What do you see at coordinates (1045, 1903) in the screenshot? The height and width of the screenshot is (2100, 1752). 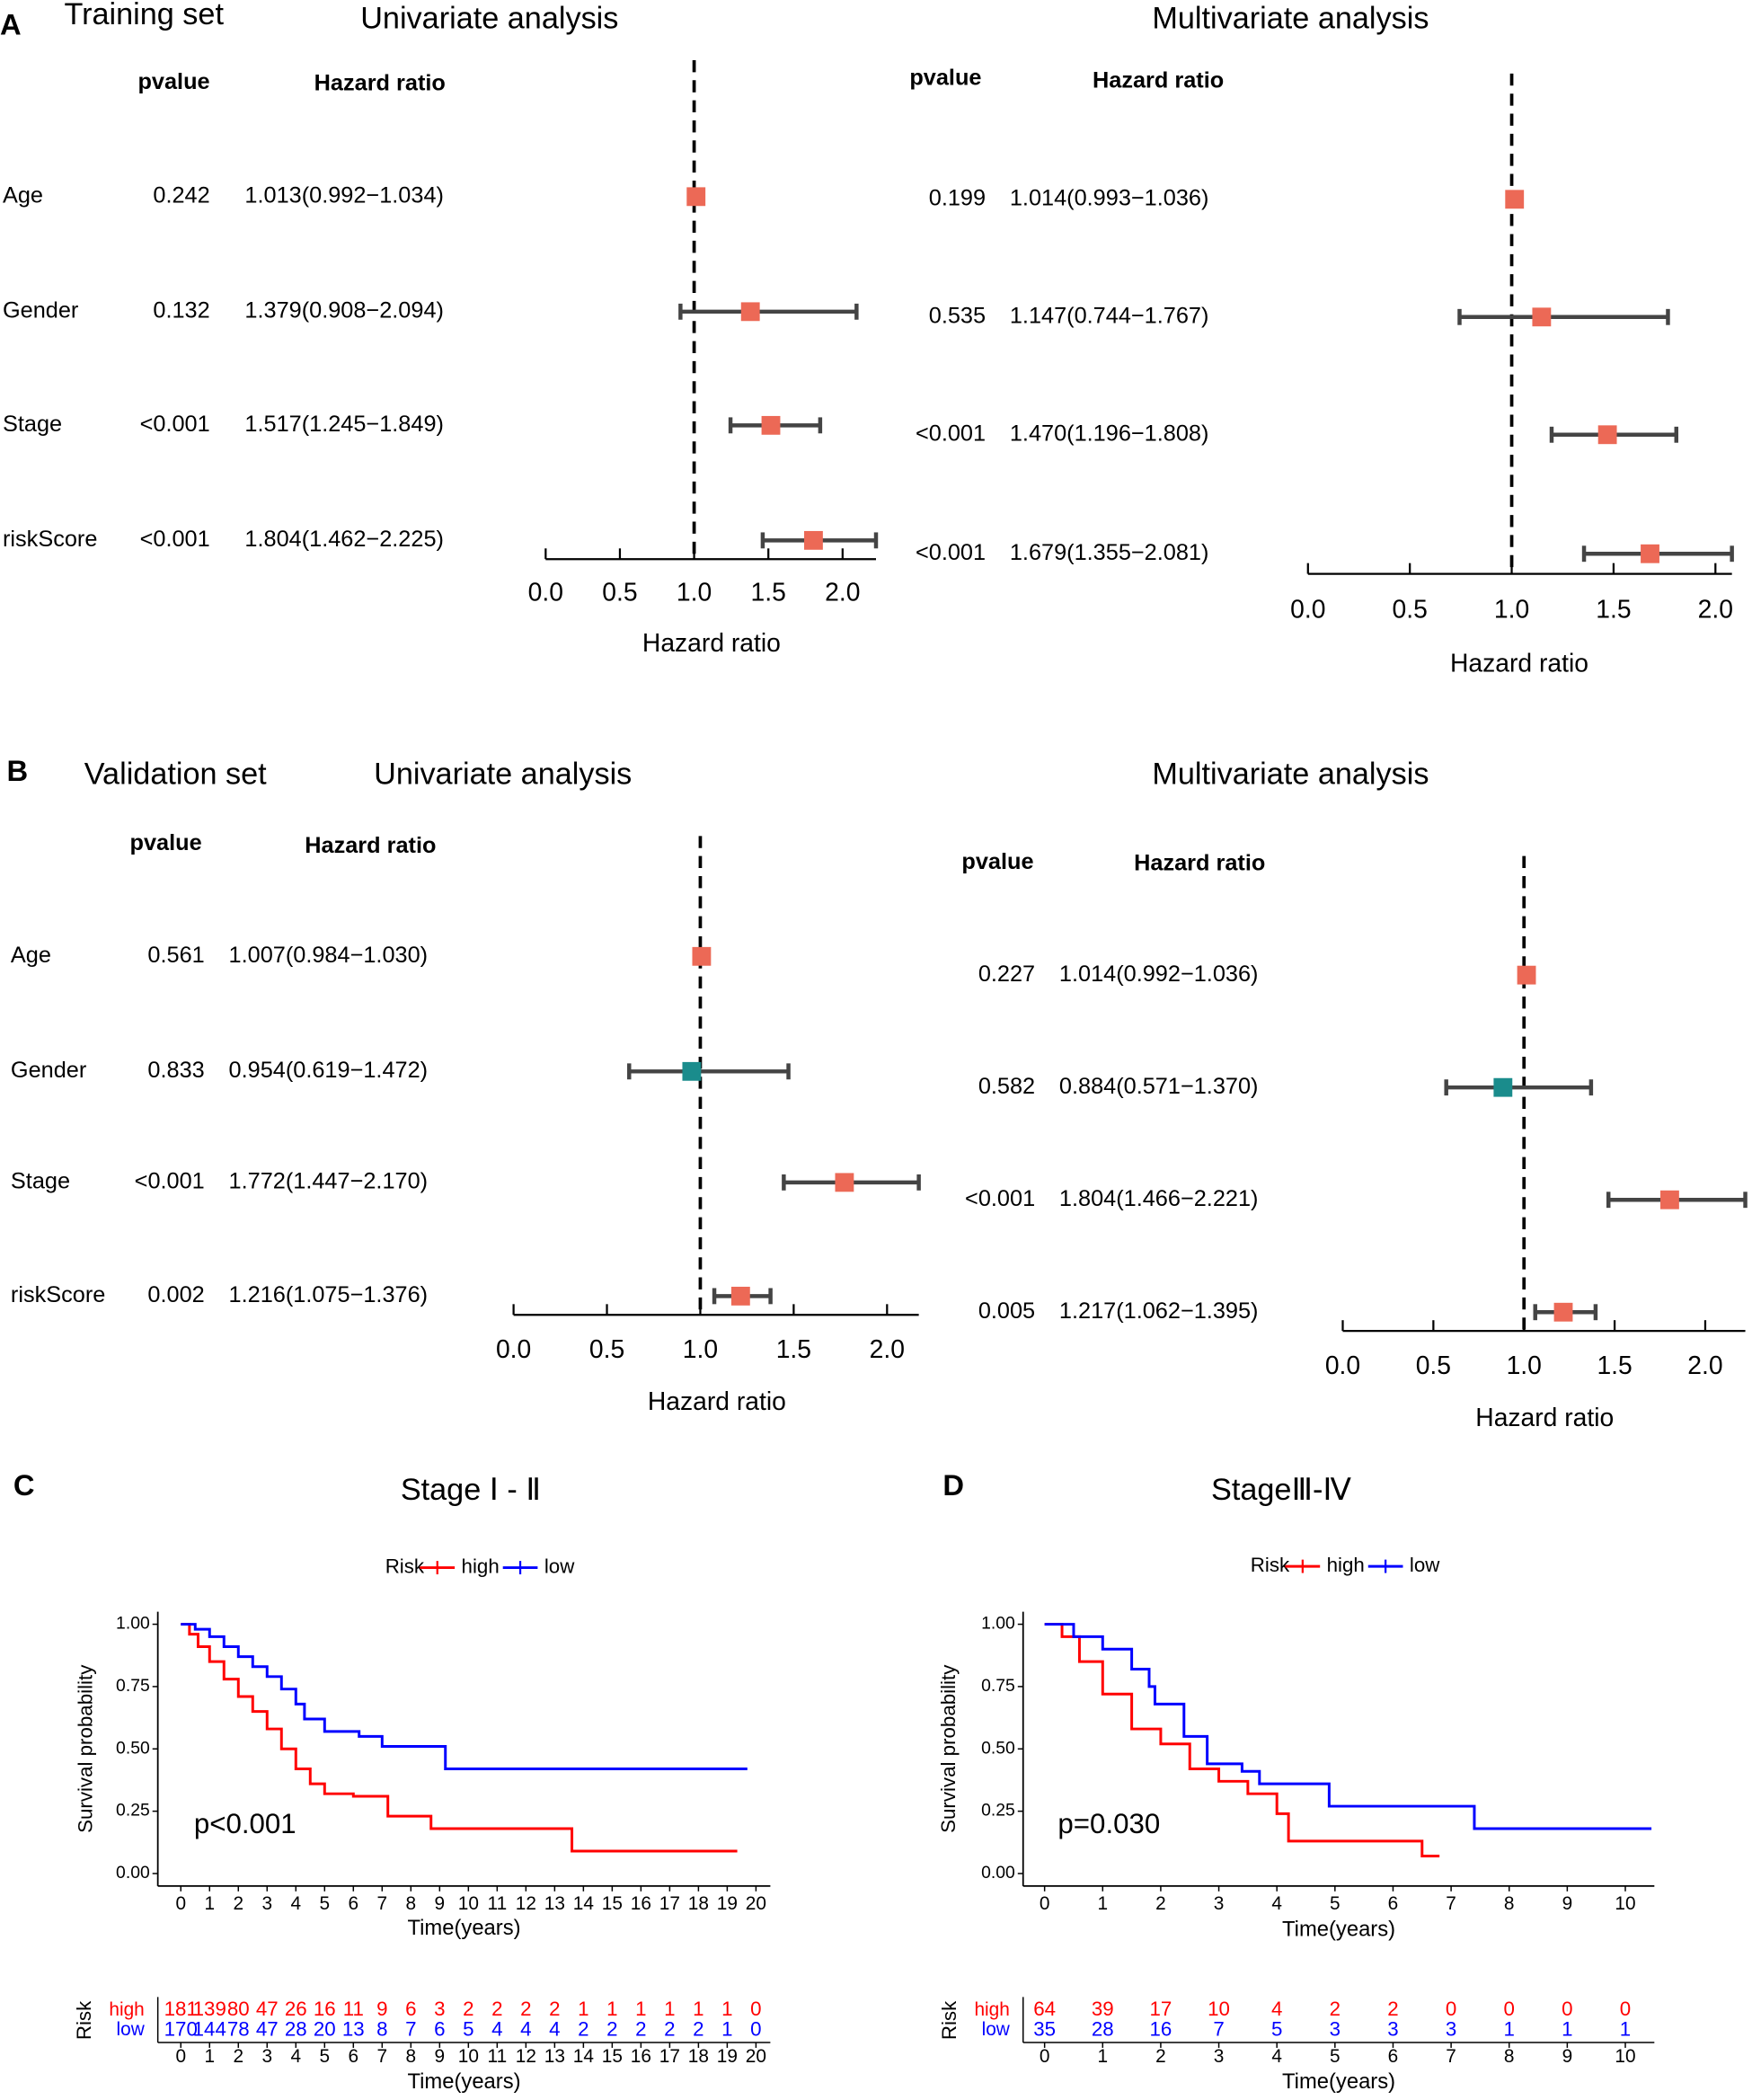 I see `x-tick-label: 0` at bounding box center [1045, 1903].